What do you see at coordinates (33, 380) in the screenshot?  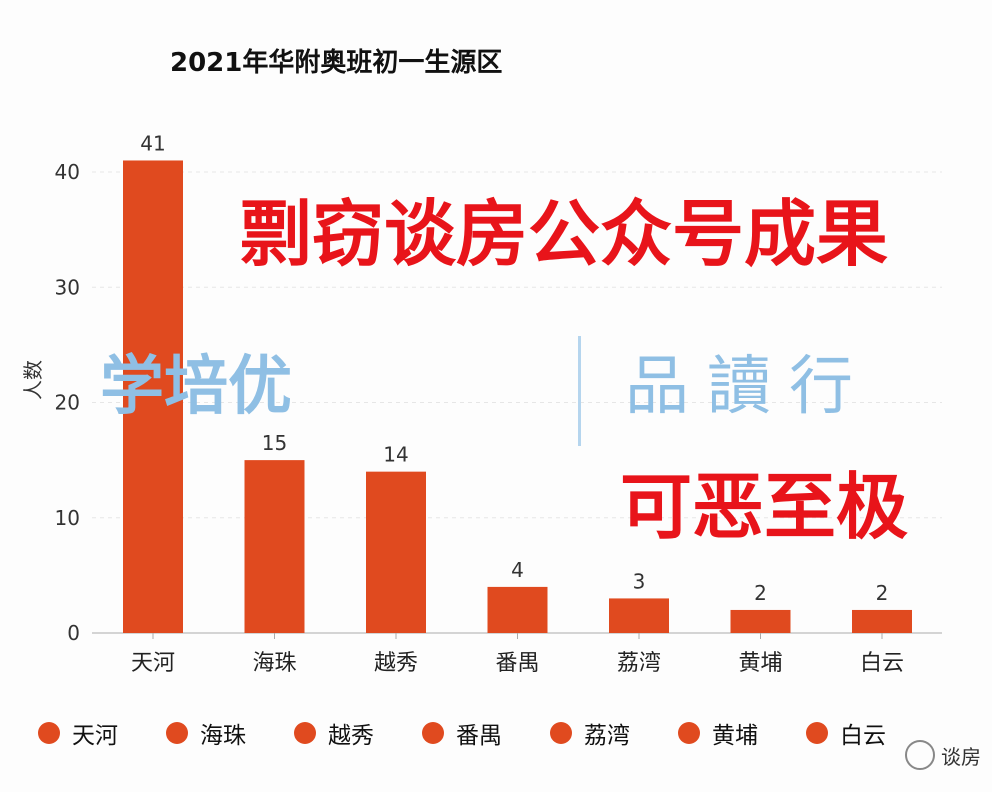 I see `y-axis-label: 人数` at bounding box center [33, 380].